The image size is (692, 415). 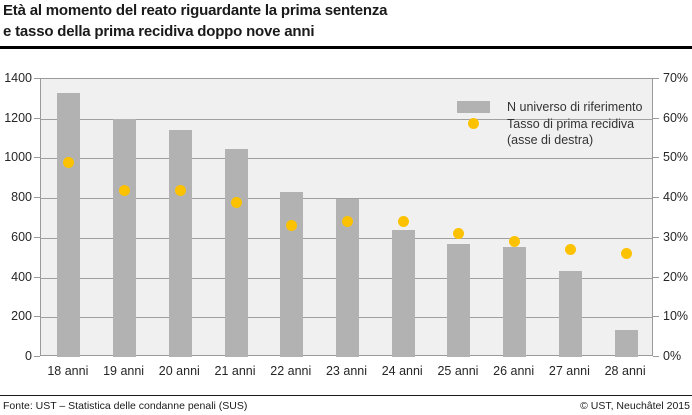 What do you see at coordinates (676, 117) in the screenshot?
I see `right-axis-label-60%: 60%` at bounding box center [676, 117].